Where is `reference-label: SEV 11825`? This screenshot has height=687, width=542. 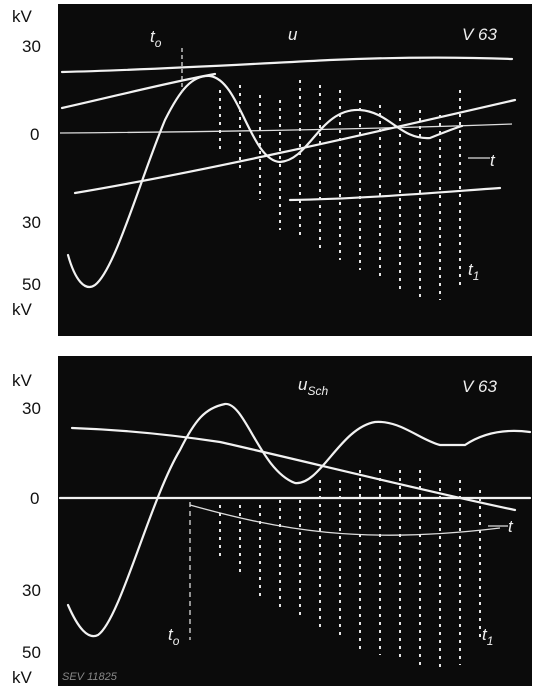 reference-label: SEV 11825 is located at coordinates (90, 677).